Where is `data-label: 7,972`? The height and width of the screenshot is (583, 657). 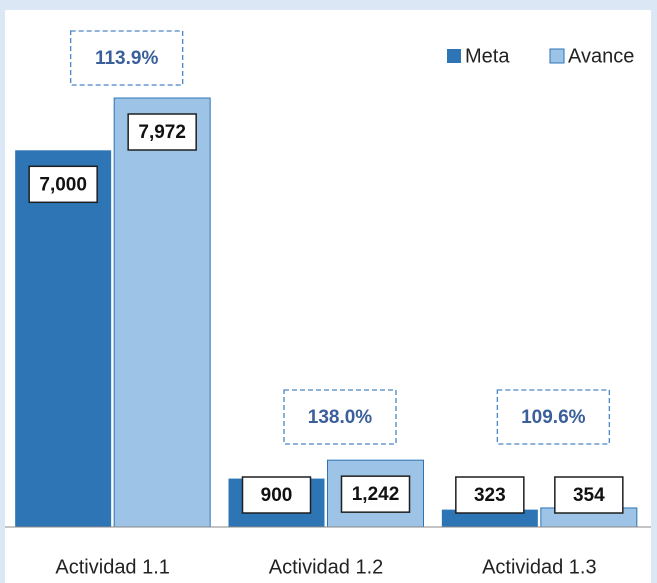
data-label: 7,972 is located at coordinates (162, 132).